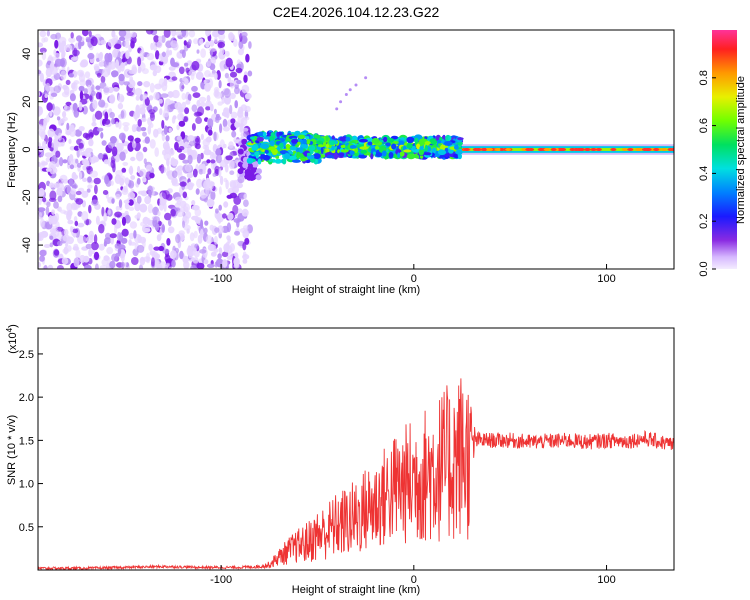 The height and width of the screenshot is (600, 750). What do you see at coordinates (27, 197) in the screenshot?
I see `y-tick-label: -20` at bounding box center [27, 197].